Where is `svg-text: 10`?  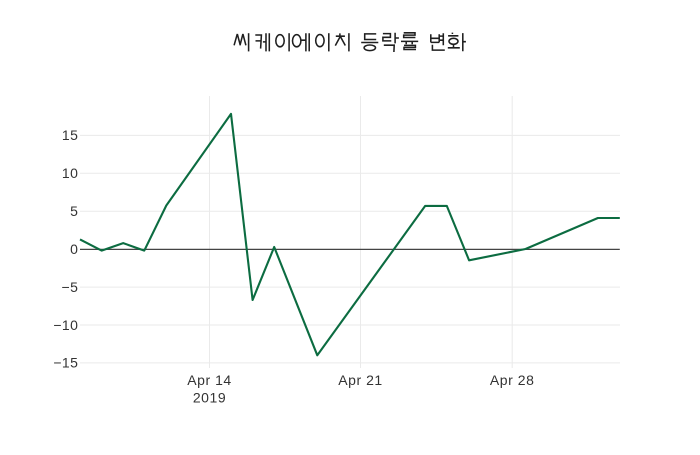 svg-text: 10 is located at coordinates (70, 173).